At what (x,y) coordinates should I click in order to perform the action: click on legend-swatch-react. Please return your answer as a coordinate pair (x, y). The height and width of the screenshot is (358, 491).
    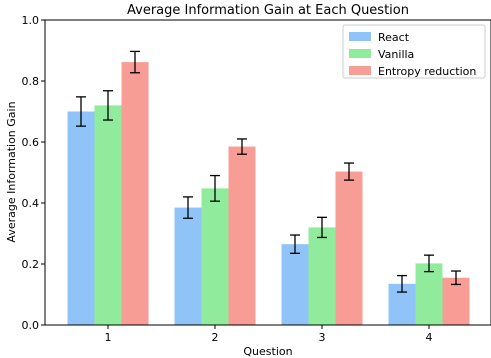
    Looking at the image, I should click on (360, 36).